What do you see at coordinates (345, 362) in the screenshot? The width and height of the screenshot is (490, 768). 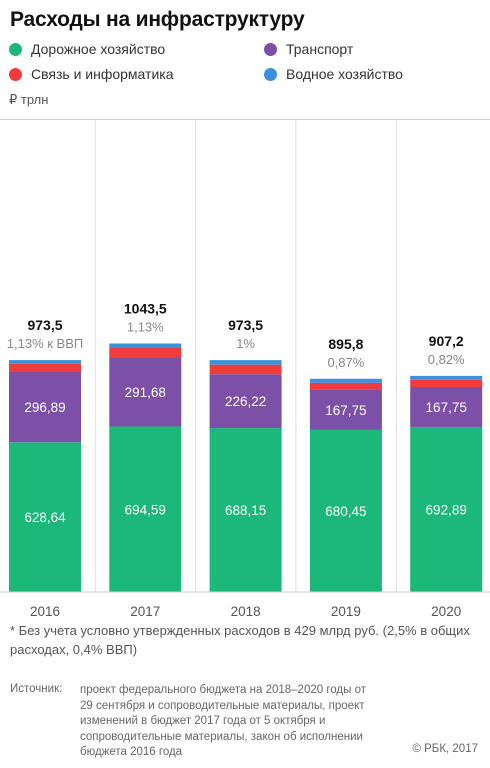 I see `gdp-share-label: 0,87%` at bounding box center [345, 362].